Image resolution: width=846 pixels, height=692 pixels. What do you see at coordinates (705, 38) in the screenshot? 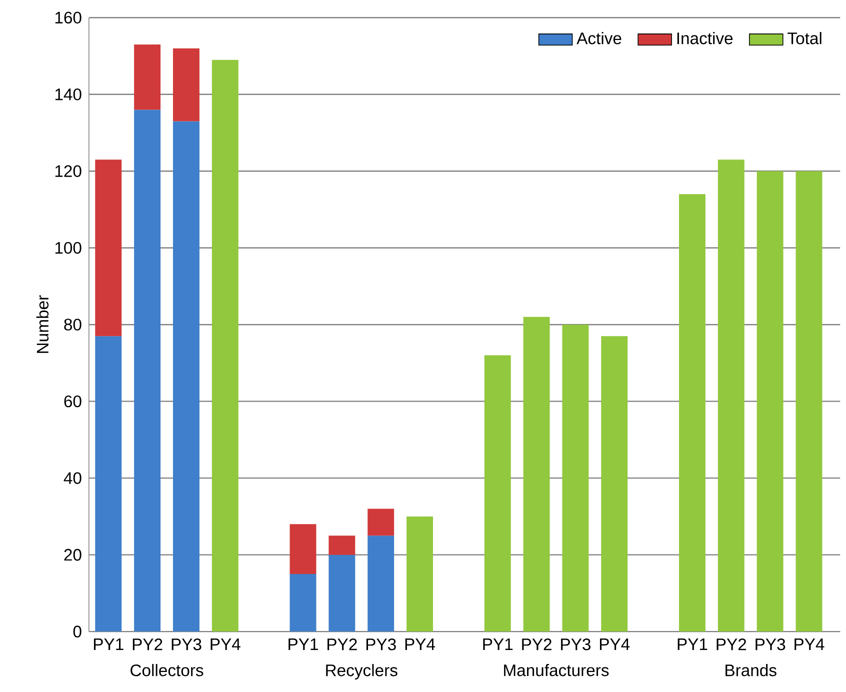
I see `legend-label: Inactive` at bounding box center [705, 38].